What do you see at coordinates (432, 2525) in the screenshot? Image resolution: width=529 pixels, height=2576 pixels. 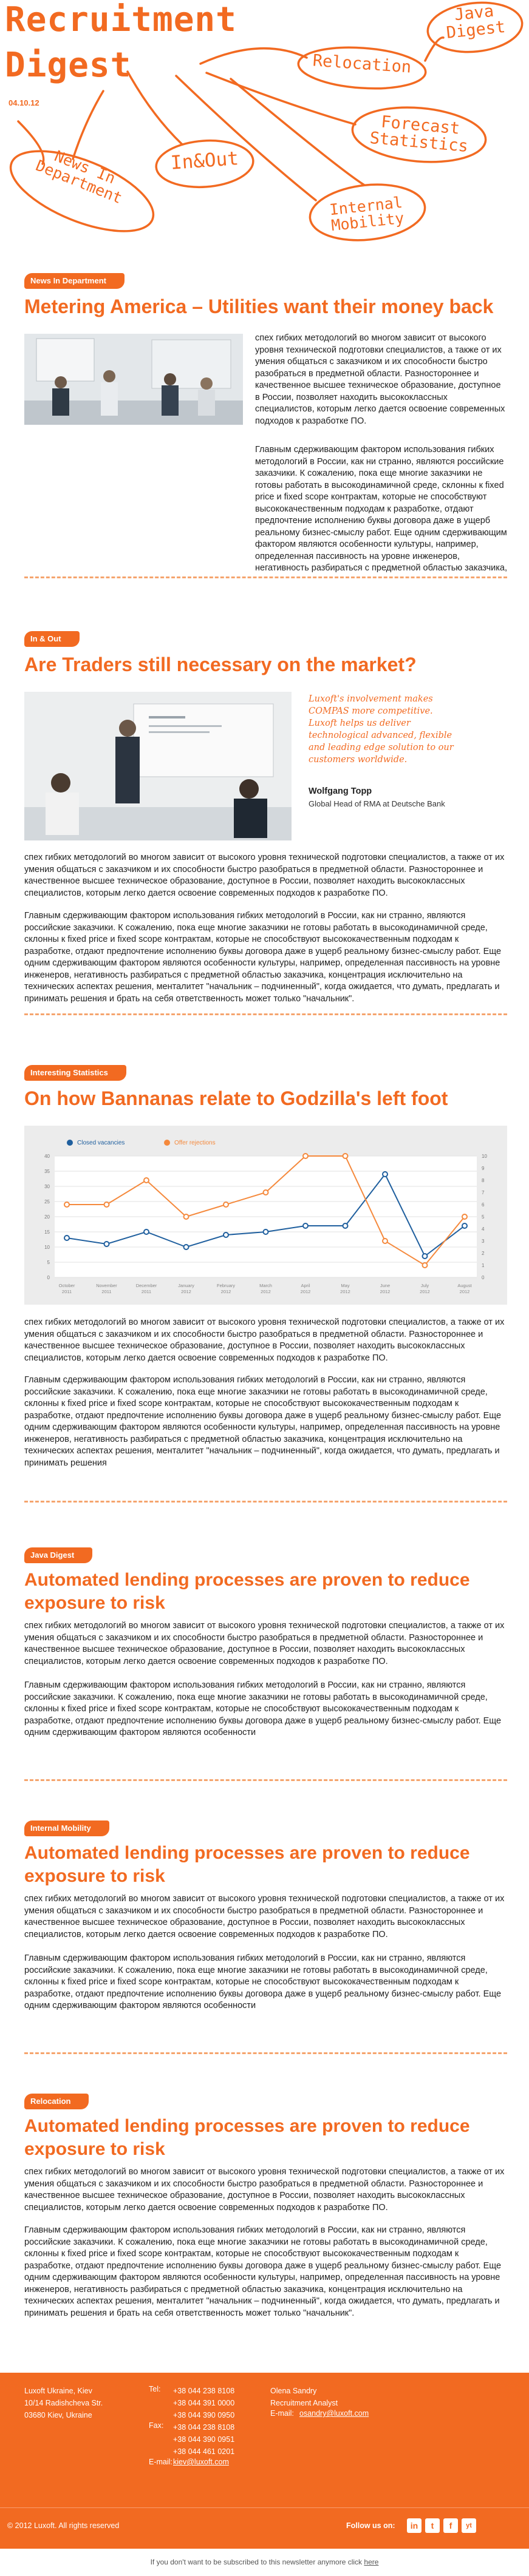 I see `twitter-icon: t` at bounding box center [432, 2525].